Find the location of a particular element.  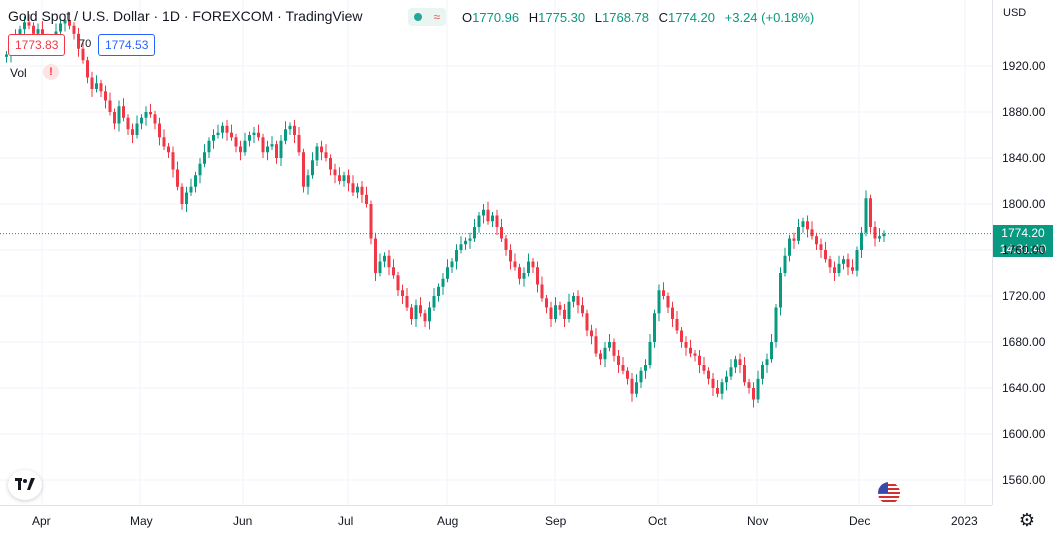

warning-icon: ! is located at coordinates (51, 72).